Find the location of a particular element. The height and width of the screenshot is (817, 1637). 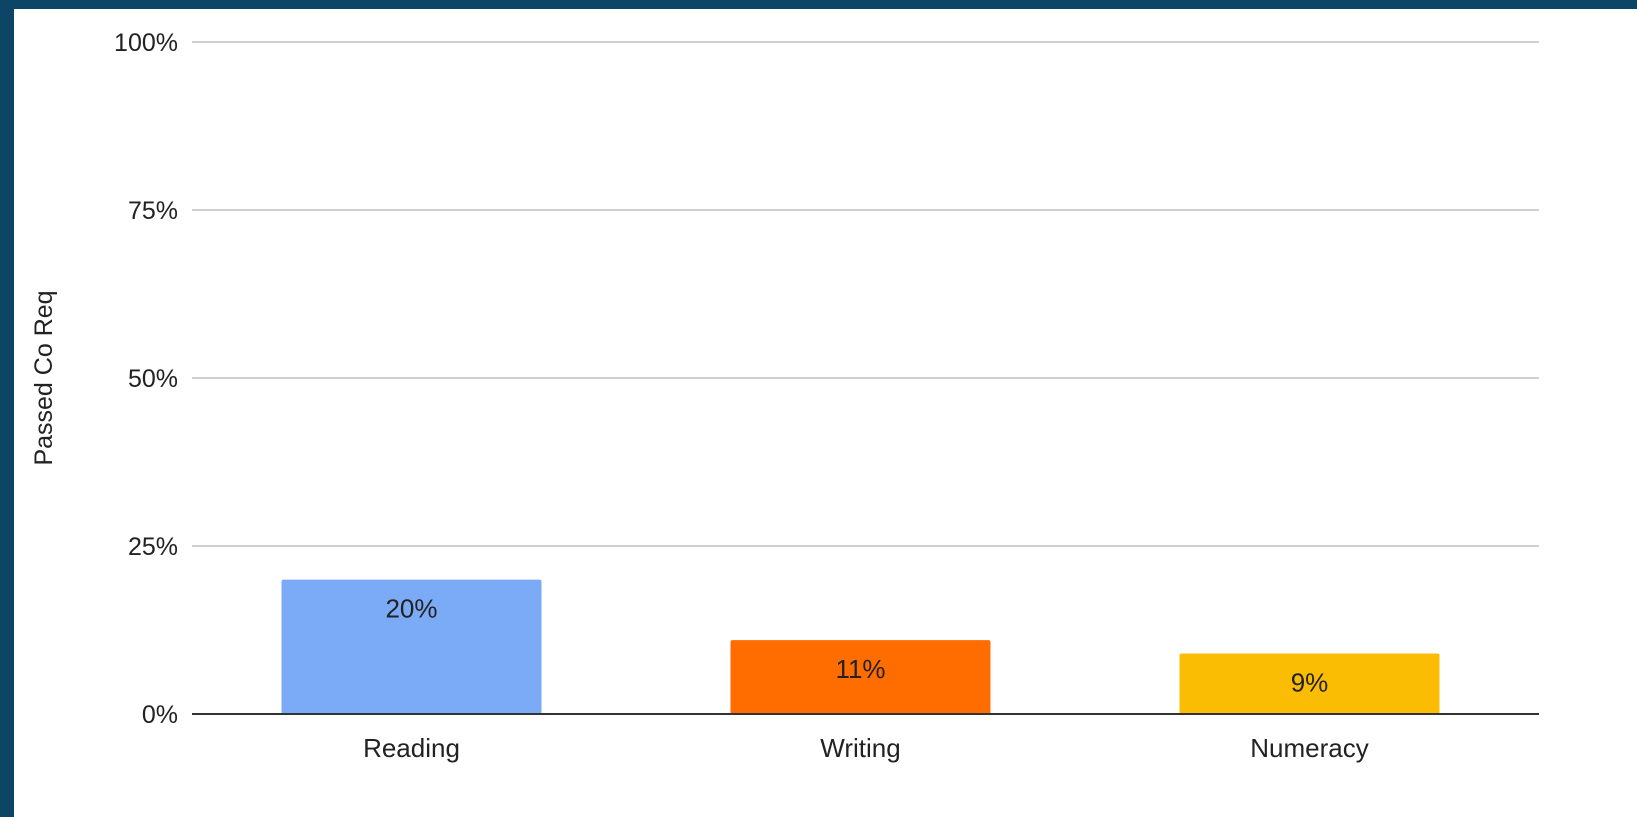

x-tick-labels: Reading Writing Numeracy is located at coordinates (866, 748).